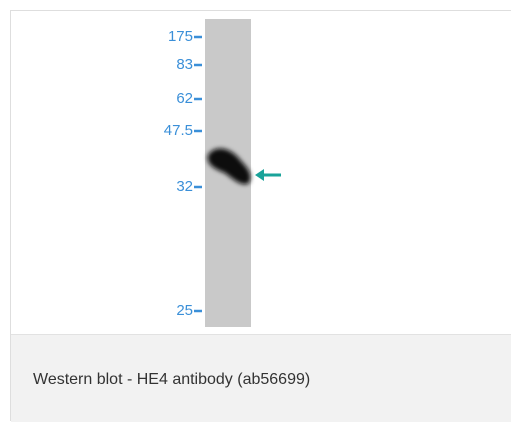  I want to click on arrow, so click(268, 175).